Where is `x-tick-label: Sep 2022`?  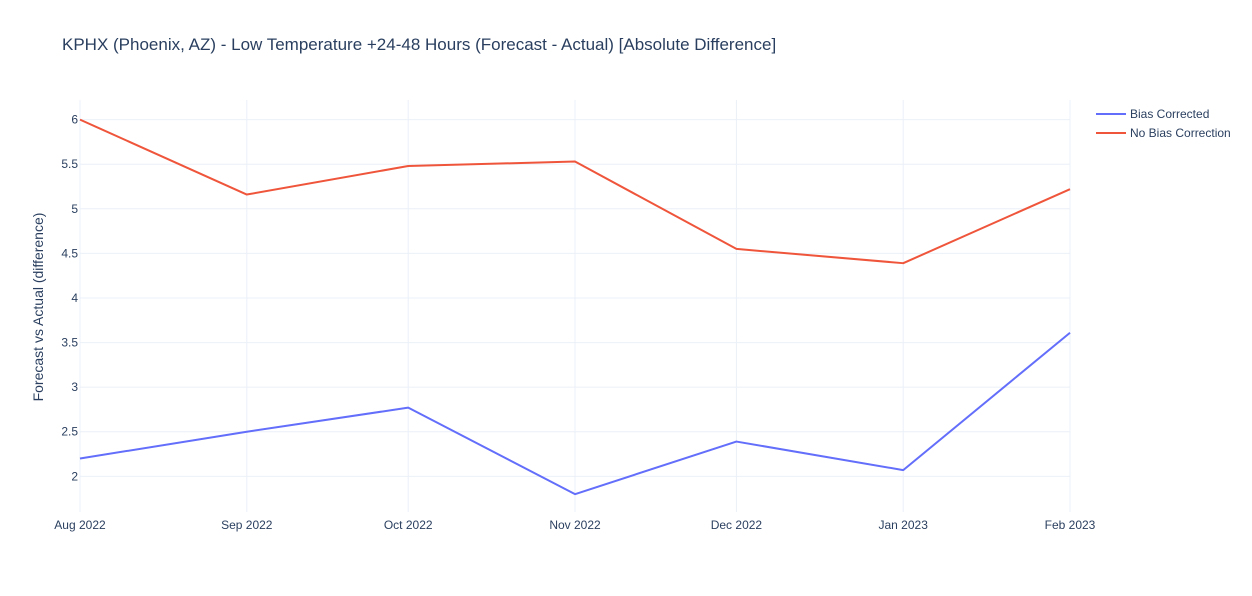
x-tick-label: Sep 2022 is located at coordinates (247, 525).